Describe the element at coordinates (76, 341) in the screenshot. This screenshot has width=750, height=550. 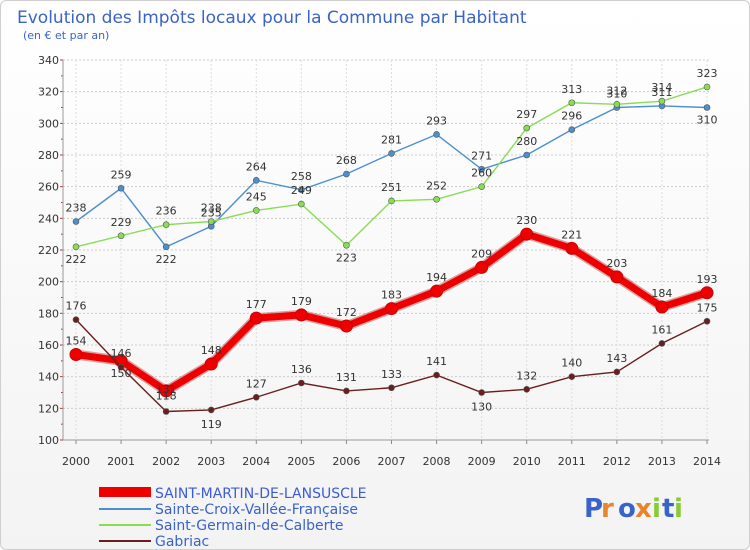
I see `data-label: 154` at that location.